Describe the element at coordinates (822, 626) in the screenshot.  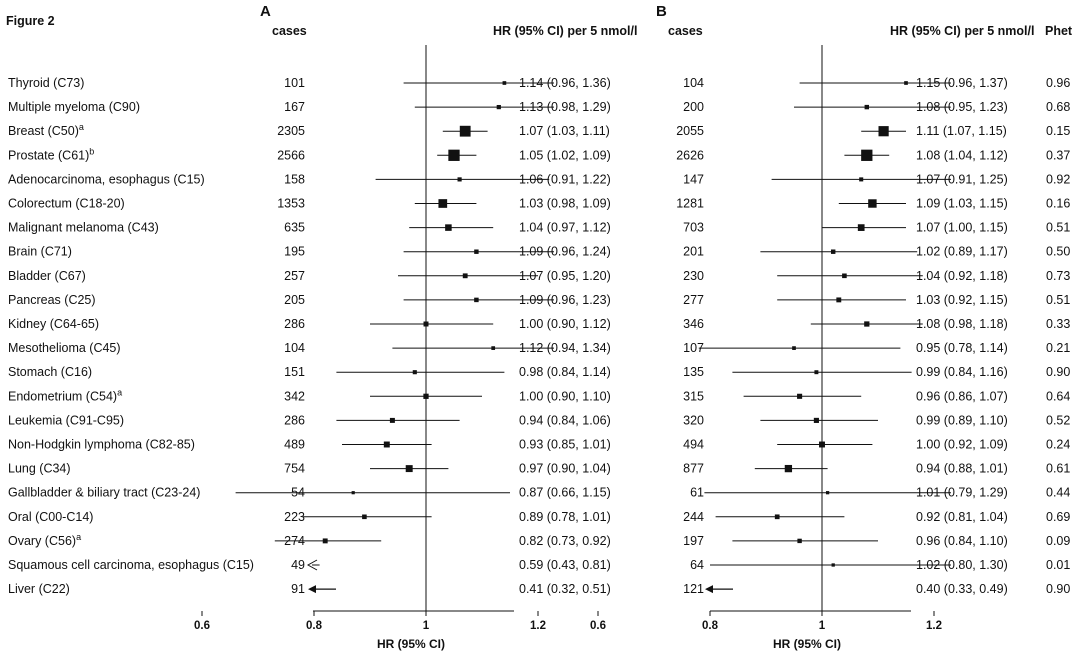
I see `x-tick-label-b: 1` at that location.